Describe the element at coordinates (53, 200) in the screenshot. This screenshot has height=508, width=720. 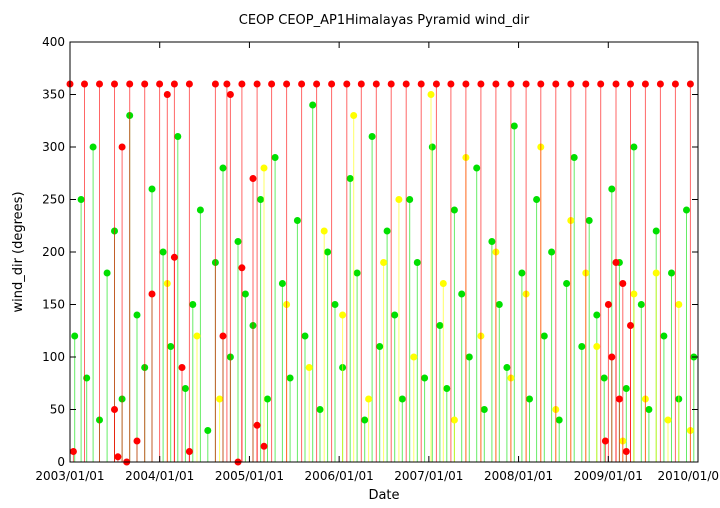
I see `y-tick-label: 250` at that location.